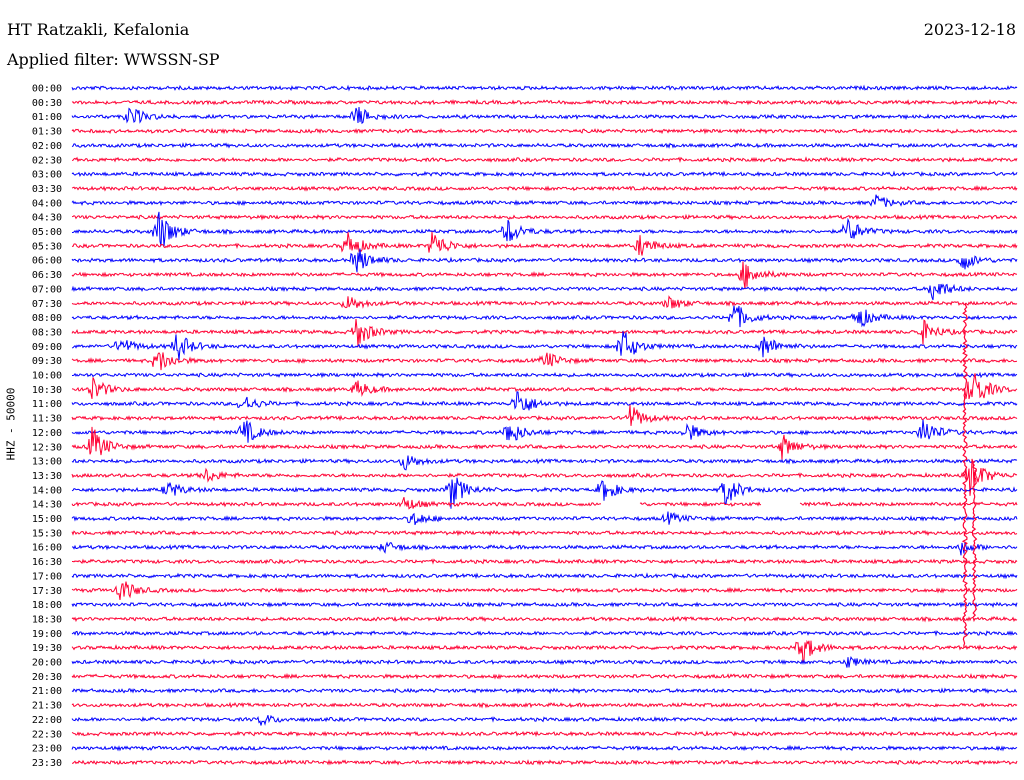  What do you see at coordinates (969, 29) in the screenshot?
I see `date-label: 2023-12-18` at bounding box center [969, 29].